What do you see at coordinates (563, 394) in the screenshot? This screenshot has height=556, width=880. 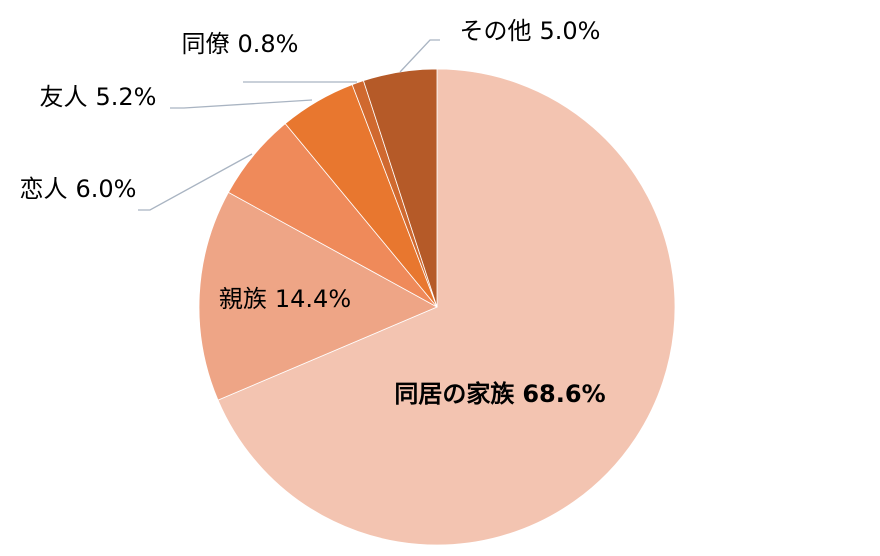 I see `value-label: 68.6%` at bounding box center [563, 394].